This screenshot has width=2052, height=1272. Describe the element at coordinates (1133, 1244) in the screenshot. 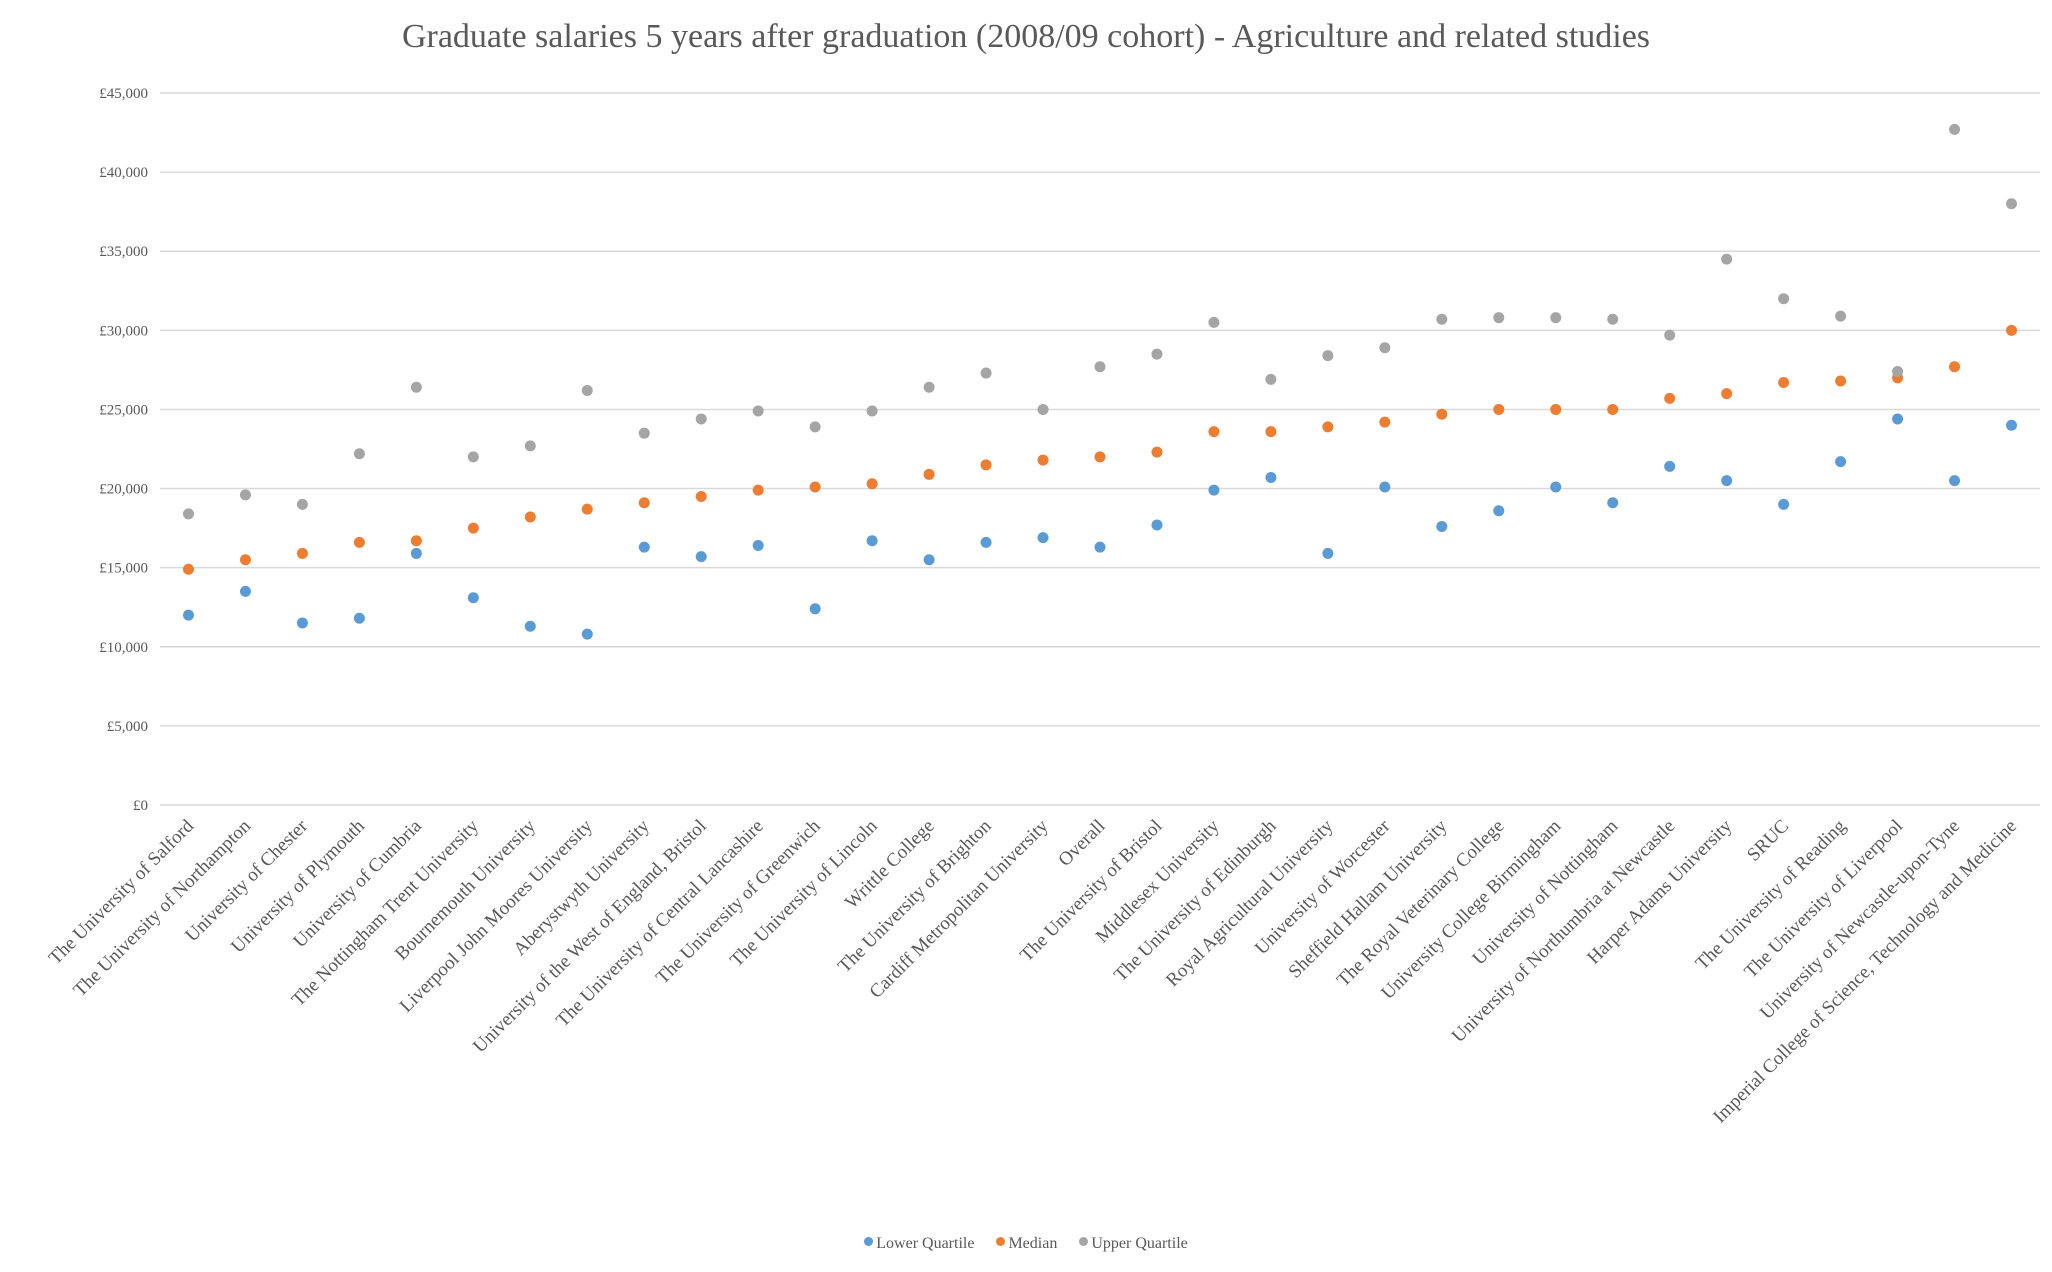

I see `legend-item-upper-quartile: Upper Quartile` at that location.